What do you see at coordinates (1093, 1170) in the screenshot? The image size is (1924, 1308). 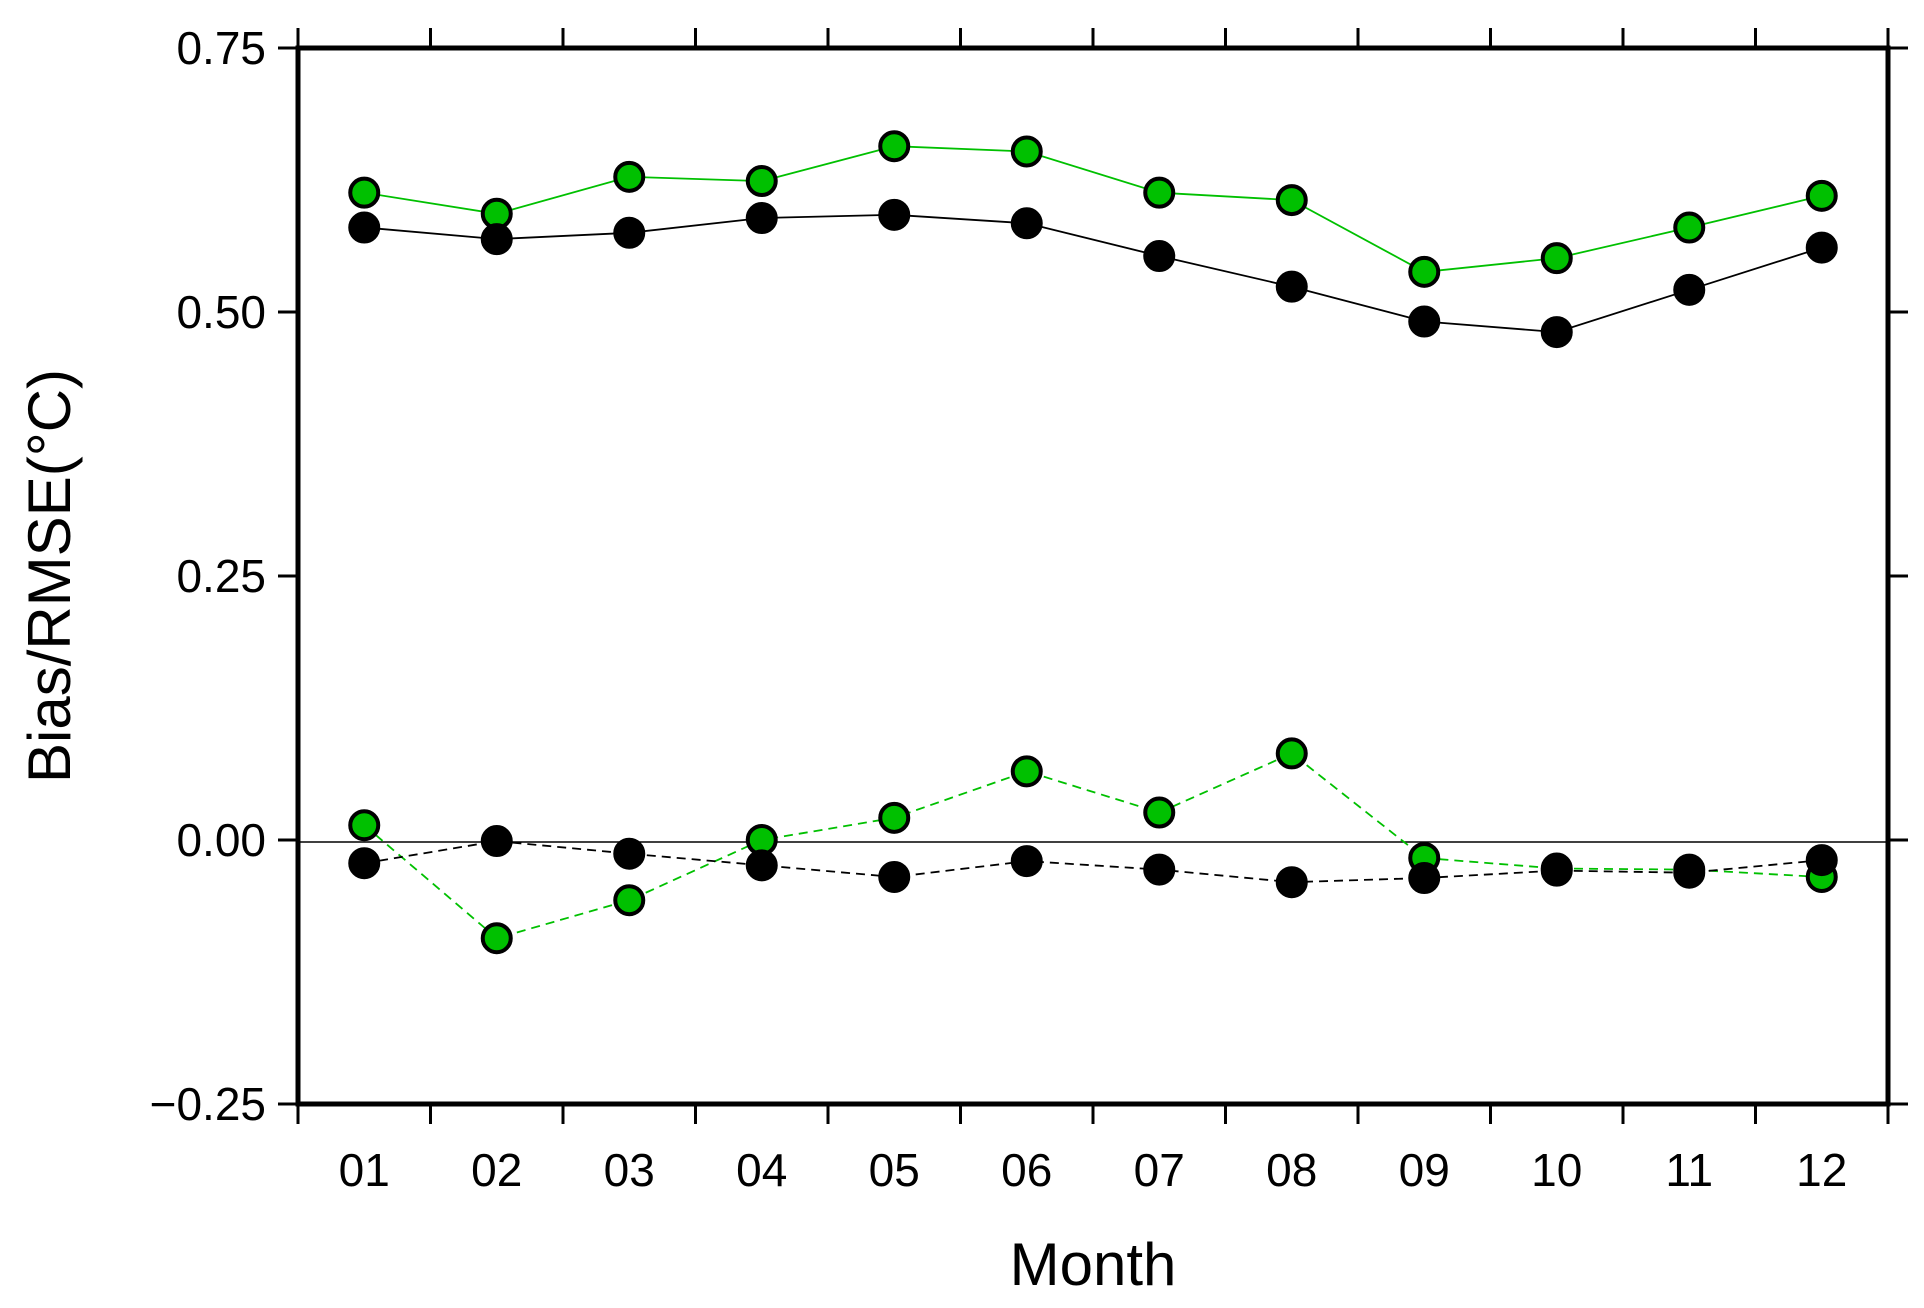 I see `x-tick-labels: 01 02 03 04 05 06 07 08 09 10 11 12` at bounding box center [1093, 1170].